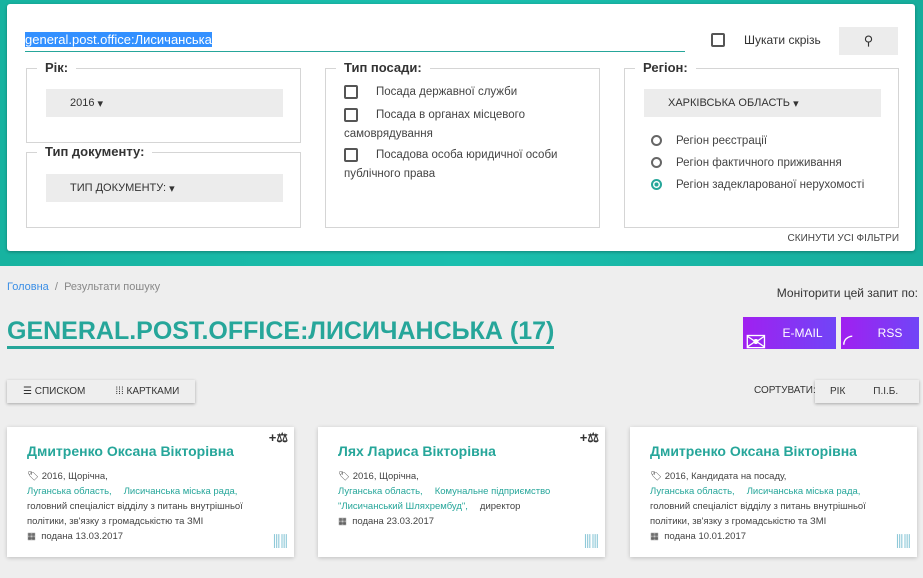 The image size is (923, 578). What do you see at coordinates (782, 40) in the screenshot?
I see `search-everywhere-label: Шукати скрізь` at bounding box center [782, 40].